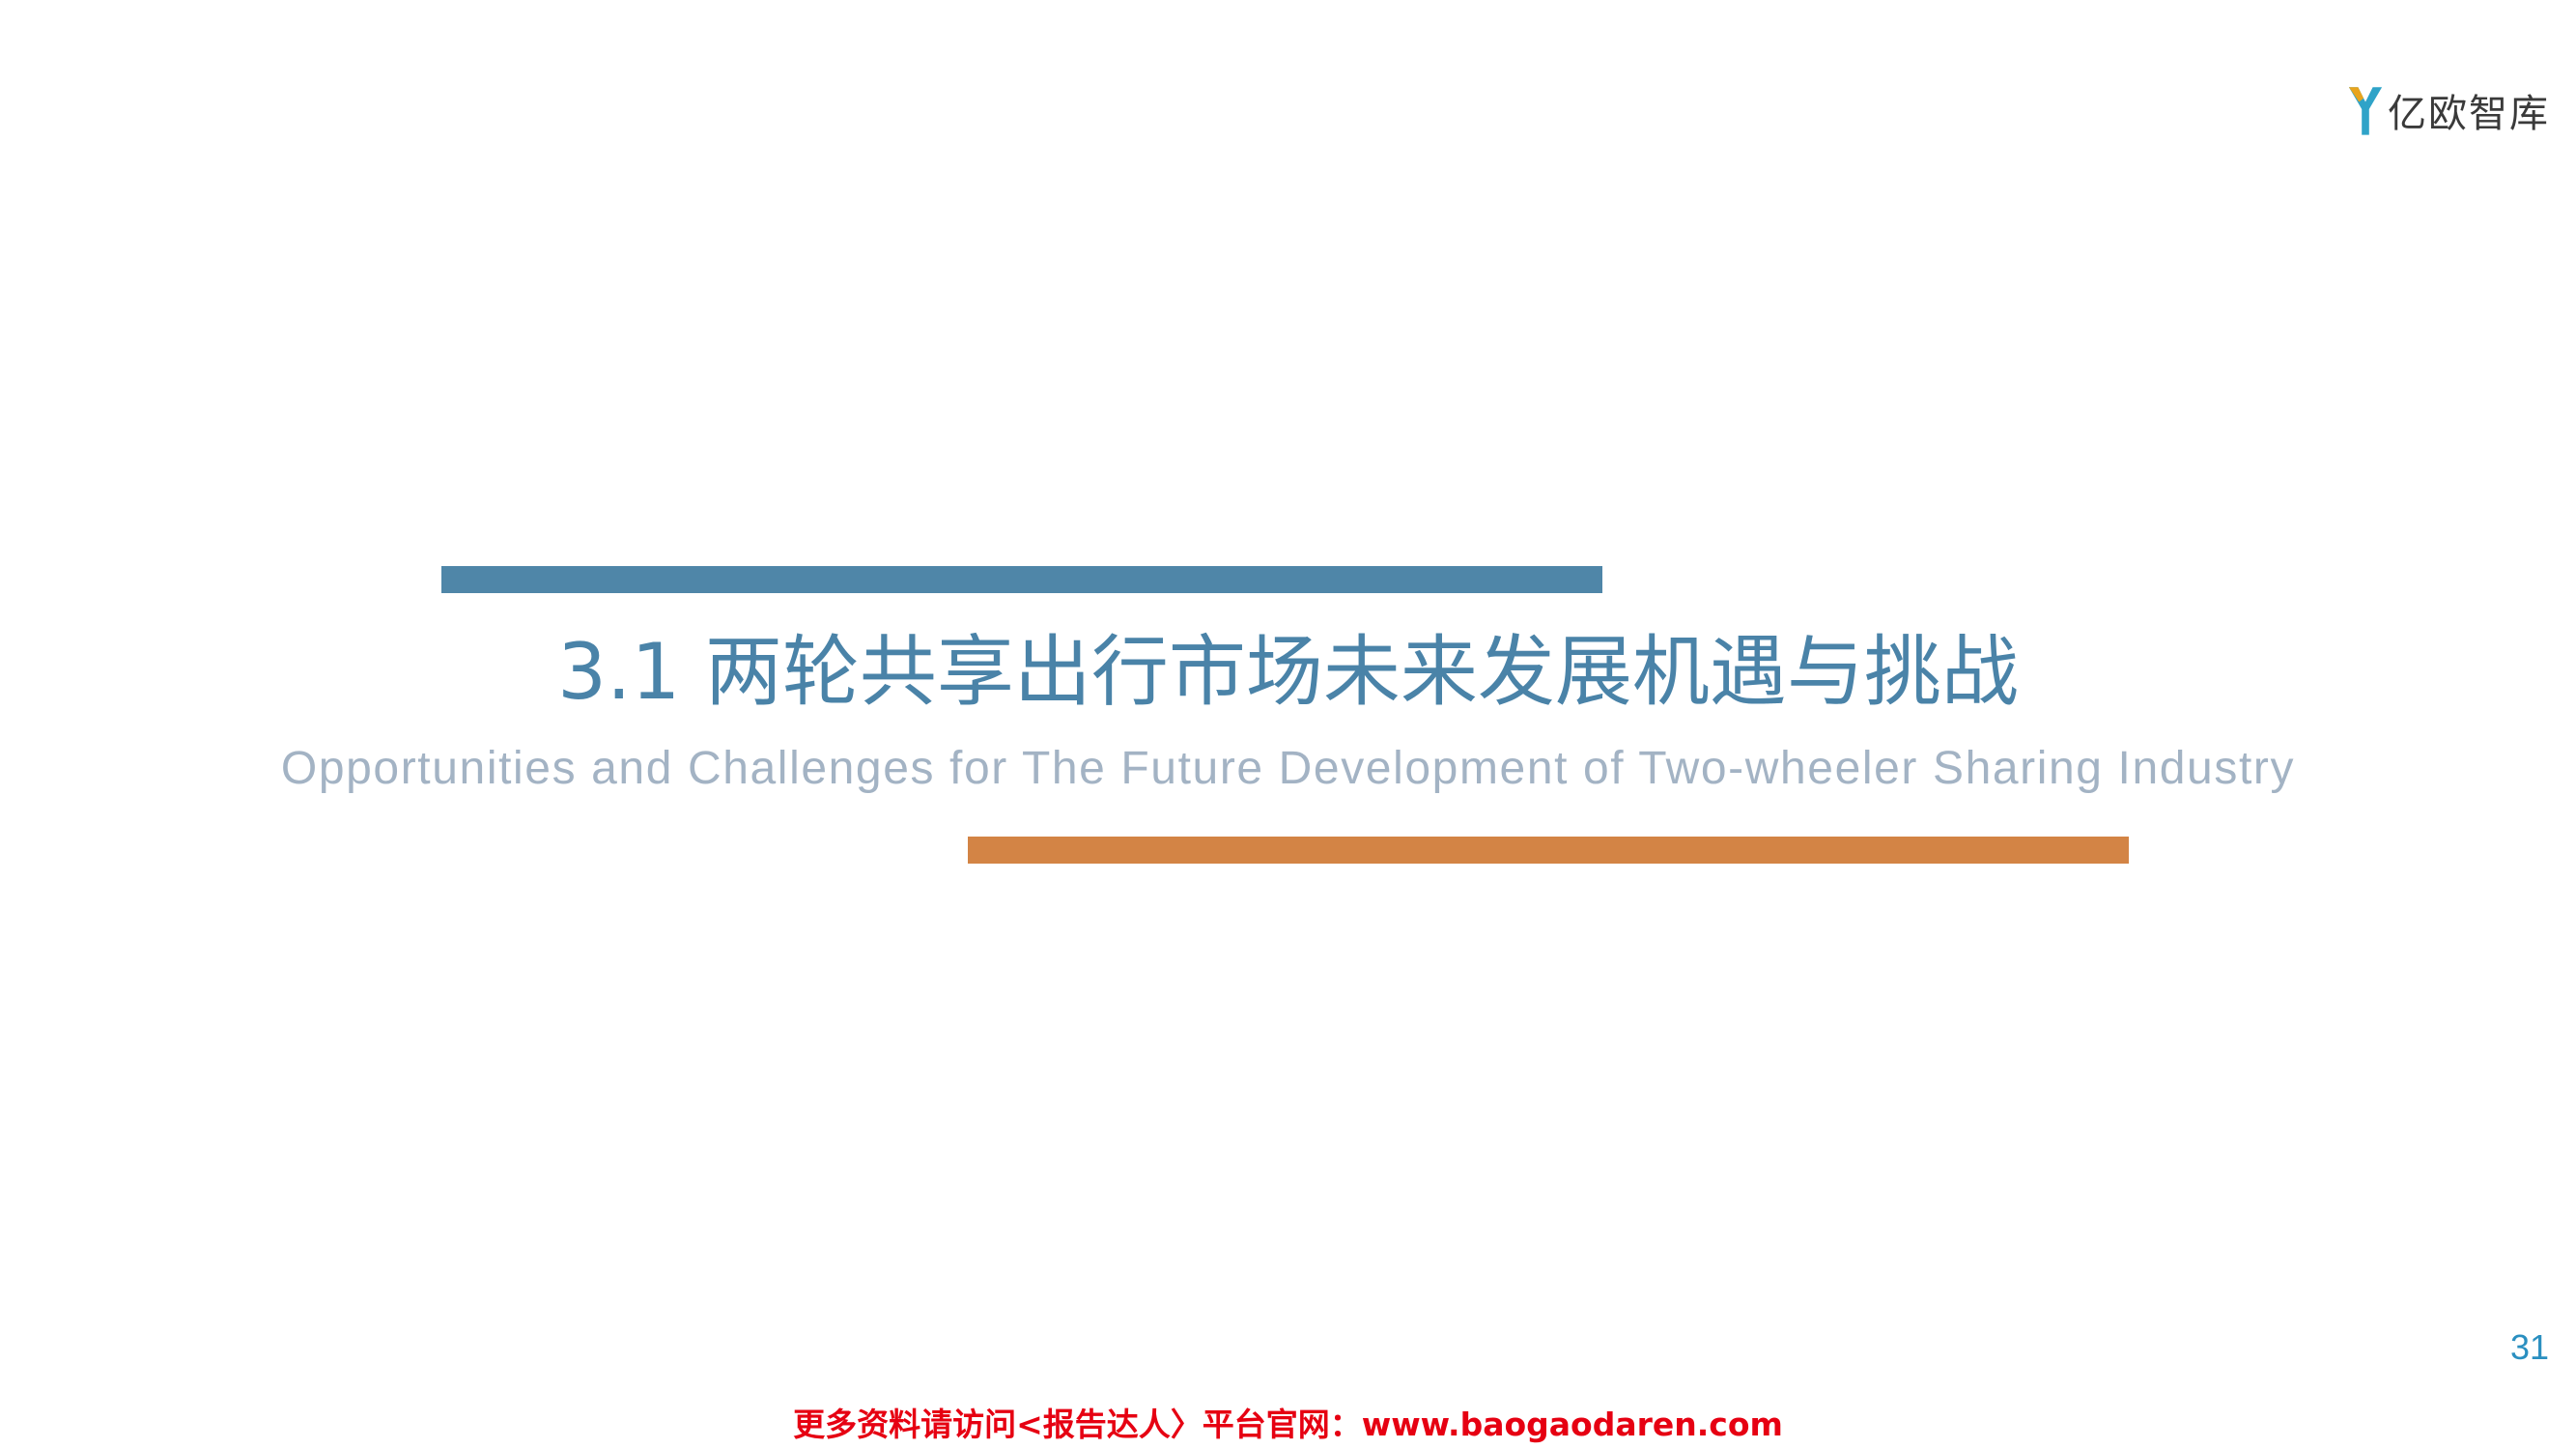 The width and height of the screenshot is (2576, 1449). Describe the element at coordinates (1548, 850) in the screenshot. I see `bottom-accent-bar` at that location.